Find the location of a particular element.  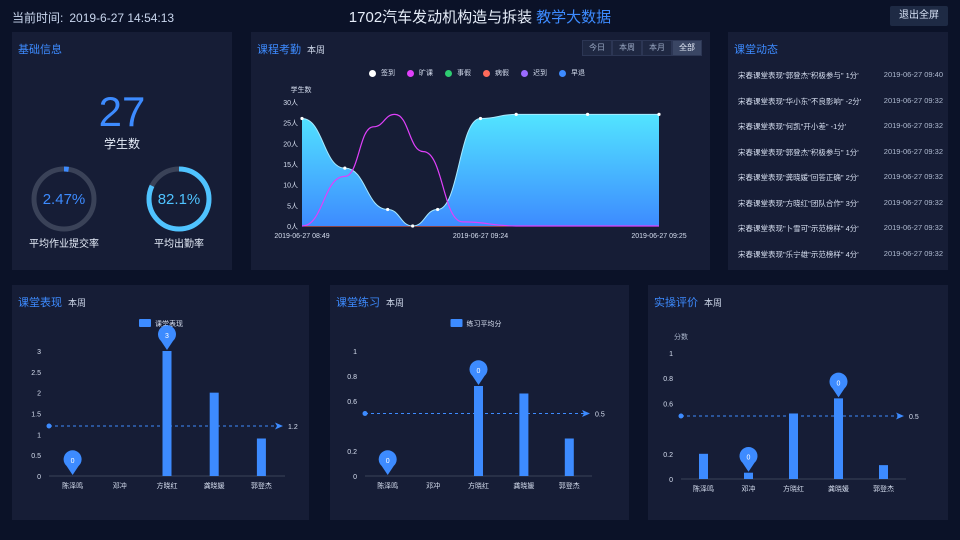

legend-item: 签到 is located at coordinates (382, 73).